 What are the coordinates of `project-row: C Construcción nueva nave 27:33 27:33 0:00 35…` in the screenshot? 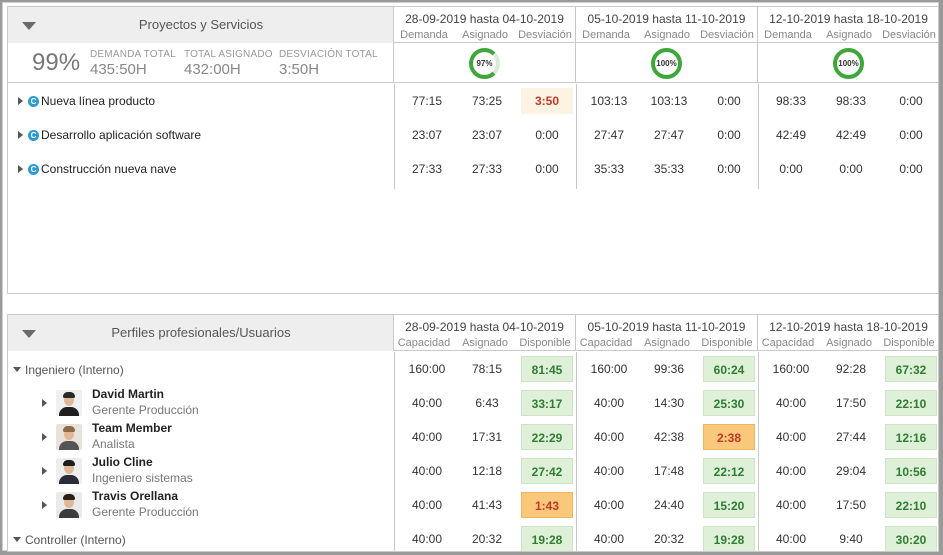 It's located at (473, 169).